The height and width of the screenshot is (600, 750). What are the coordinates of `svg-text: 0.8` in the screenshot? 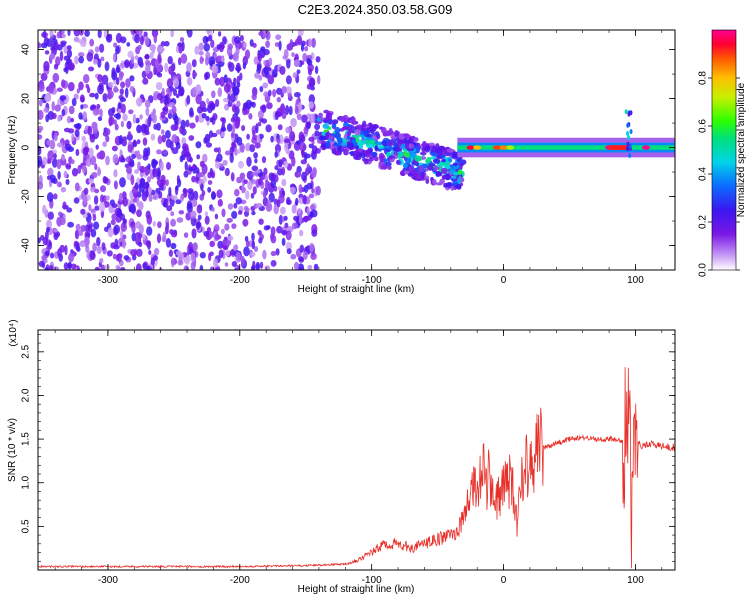 It's located at (703, 78).